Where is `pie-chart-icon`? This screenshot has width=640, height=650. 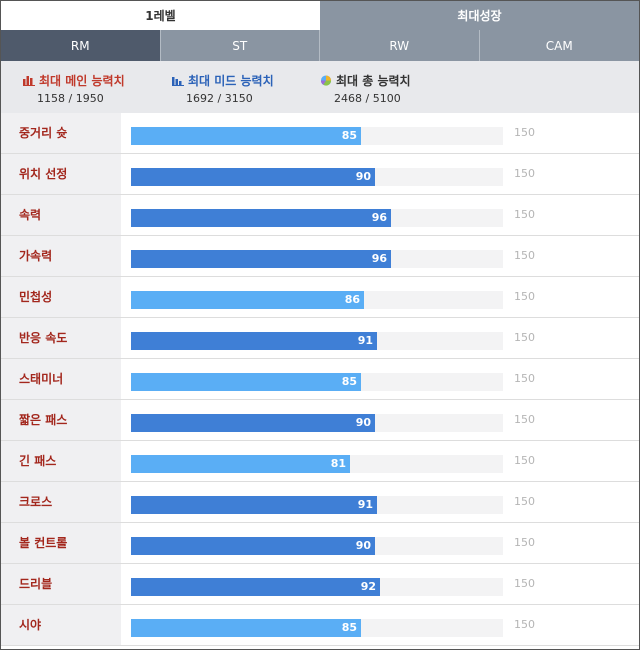
pie-chart-icon is located at coordinates (326, 80).